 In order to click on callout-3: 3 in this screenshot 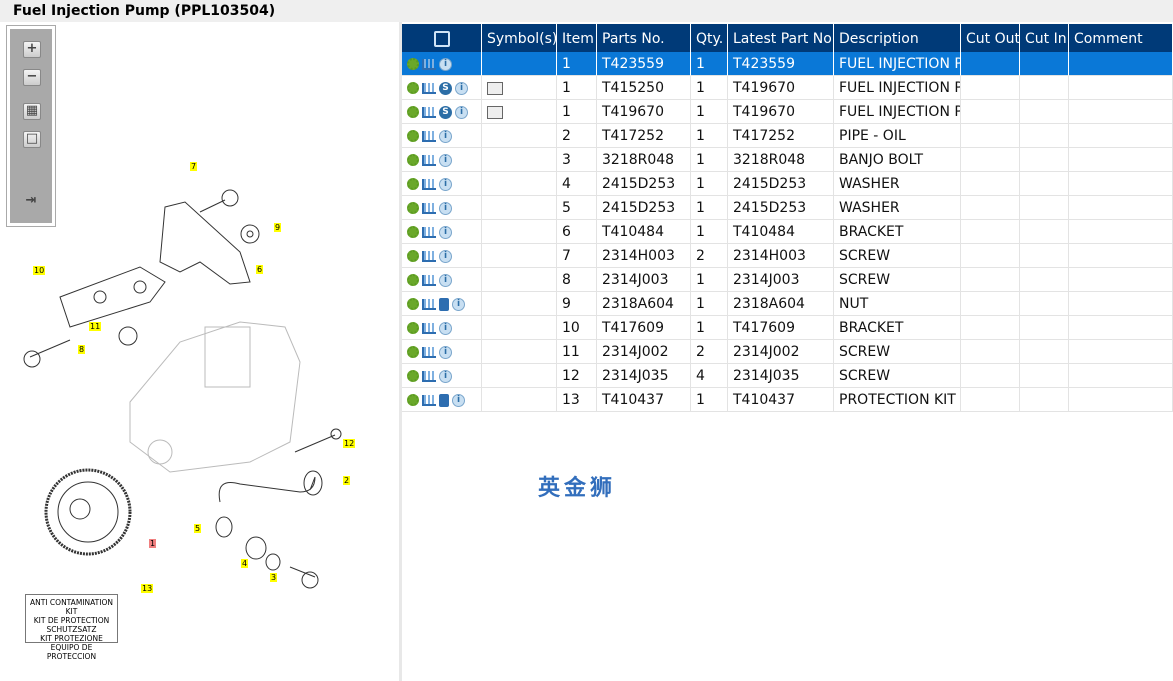, I will do `click(274, 577)`.